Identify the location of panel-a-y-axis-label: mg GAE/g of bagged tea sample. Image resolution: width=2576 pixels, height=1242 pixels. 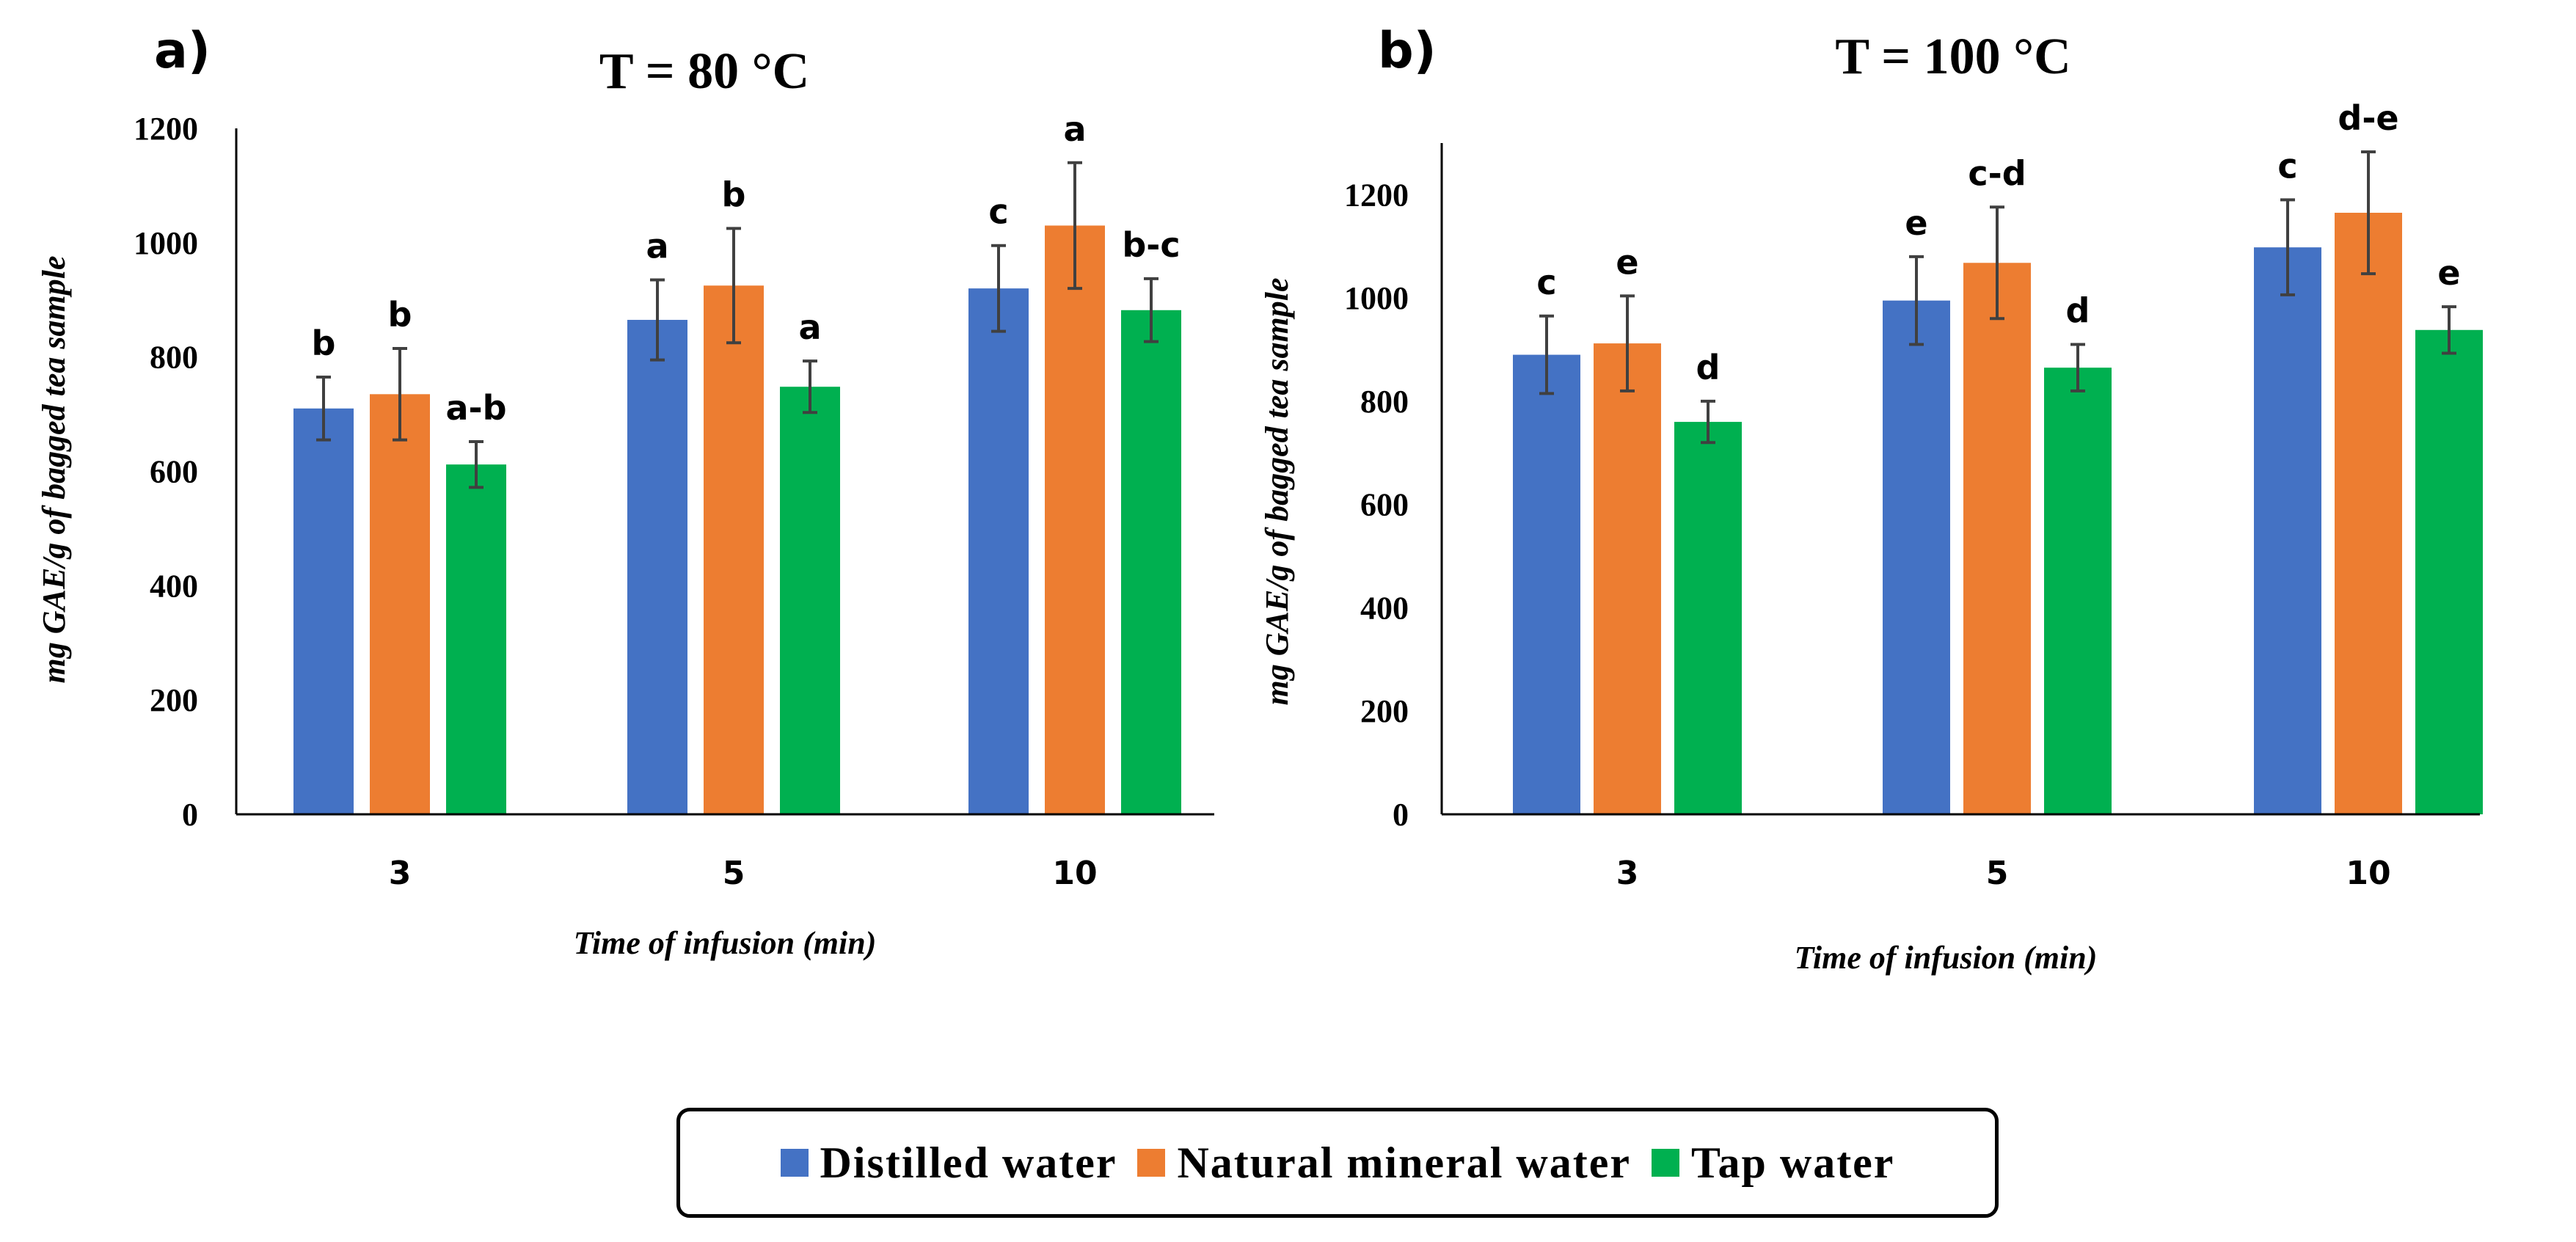
(54, 470).